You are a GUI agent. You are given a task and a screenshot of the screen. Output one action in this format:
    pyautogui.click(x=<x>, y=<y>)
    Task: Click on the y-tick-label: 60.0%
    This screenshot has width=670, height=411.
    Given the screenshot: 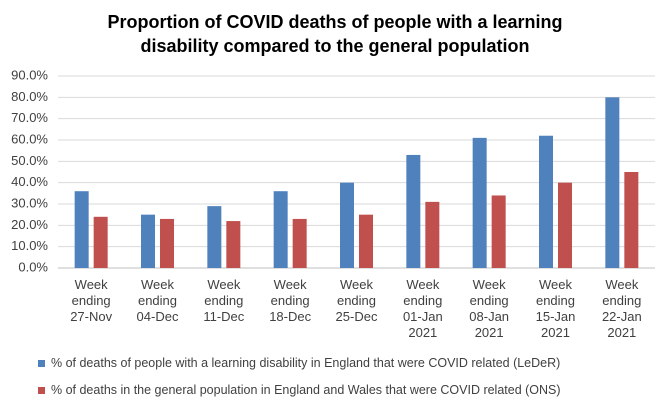 What is the action you would take?
    pyautogui.click(x=29, y=138)
    